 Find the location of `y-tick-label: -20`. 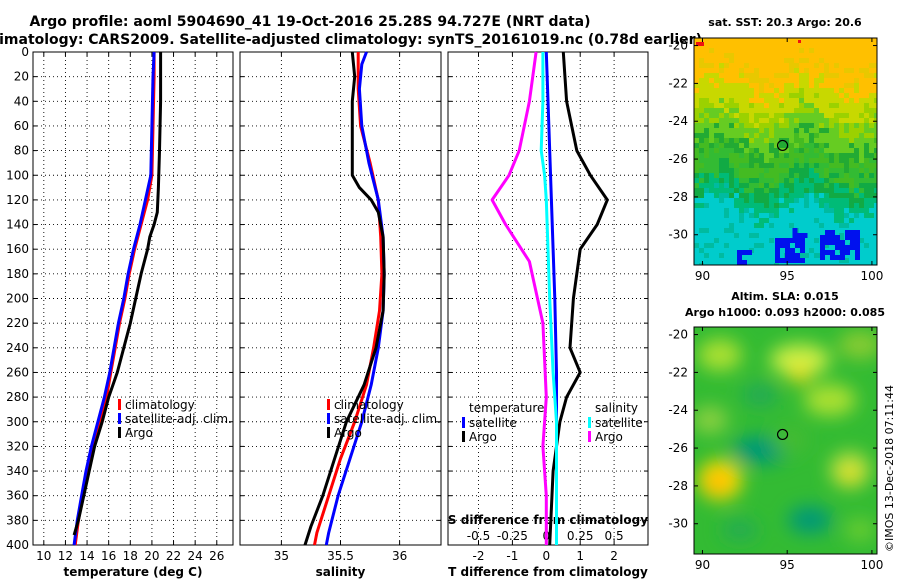

y-tick-label: -20 is located at coordinates (678, 46).